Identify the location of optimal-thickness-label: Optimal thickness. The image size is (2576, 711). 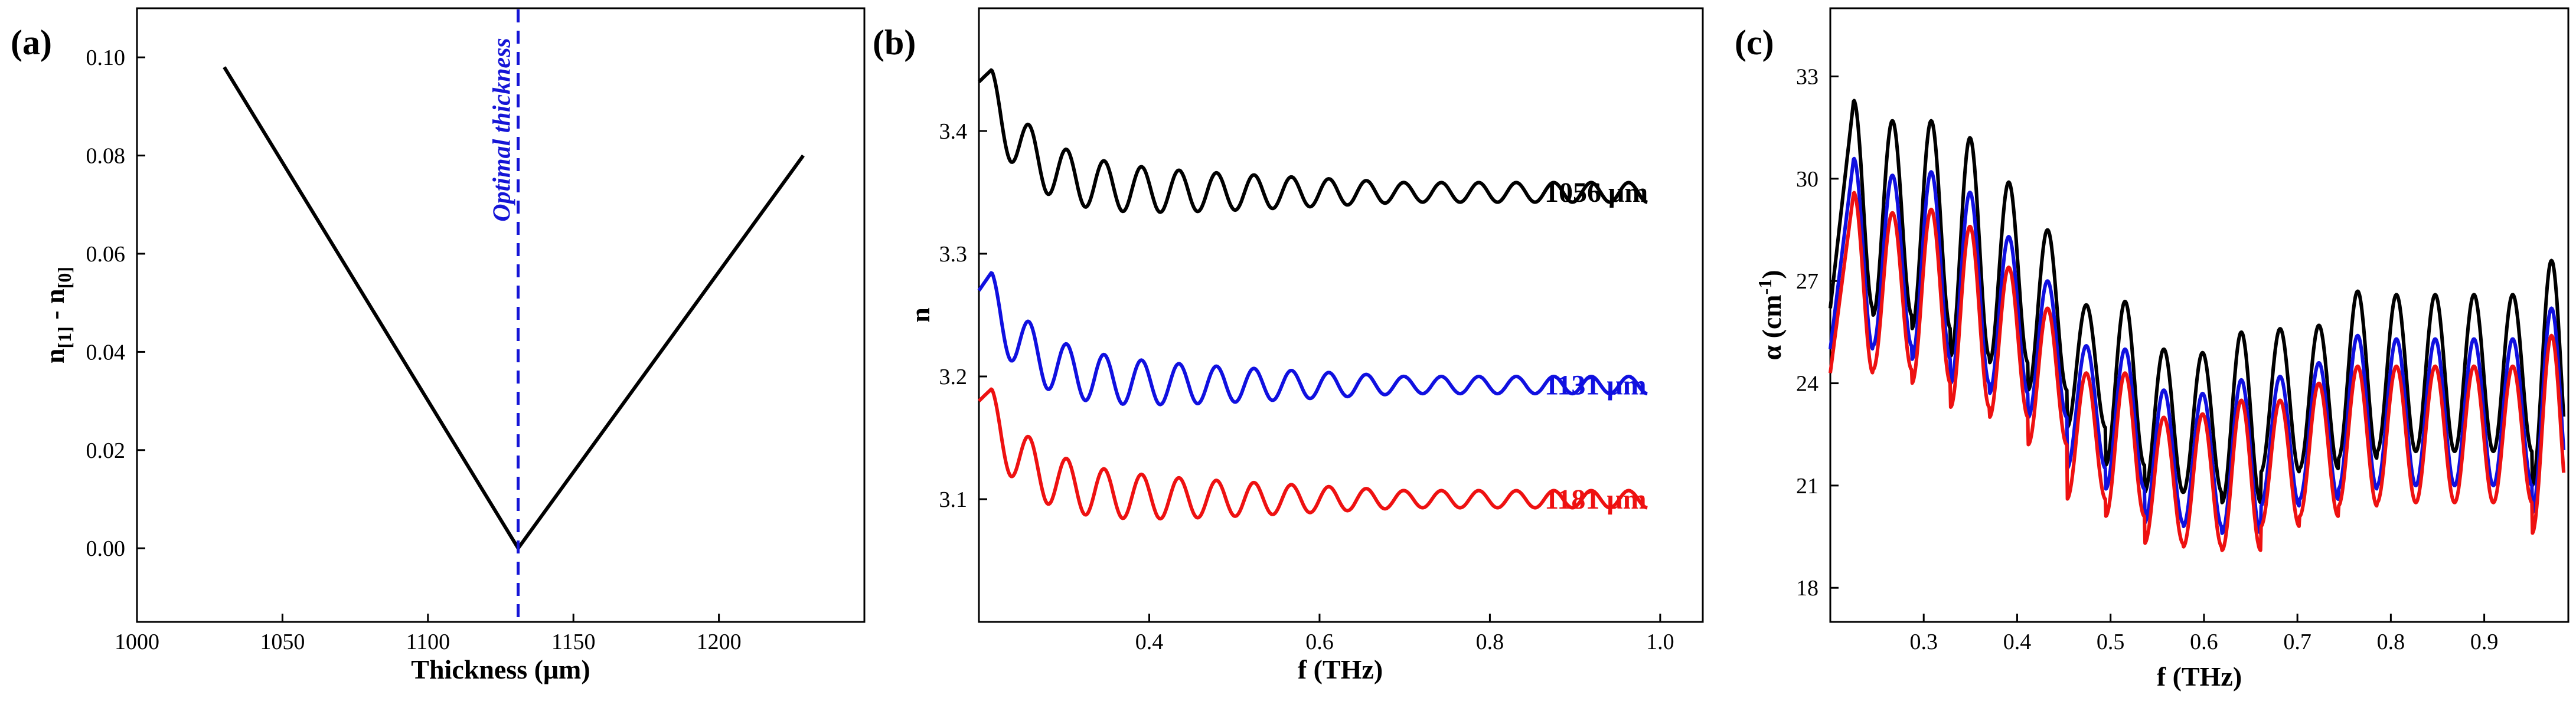
(502, 130).